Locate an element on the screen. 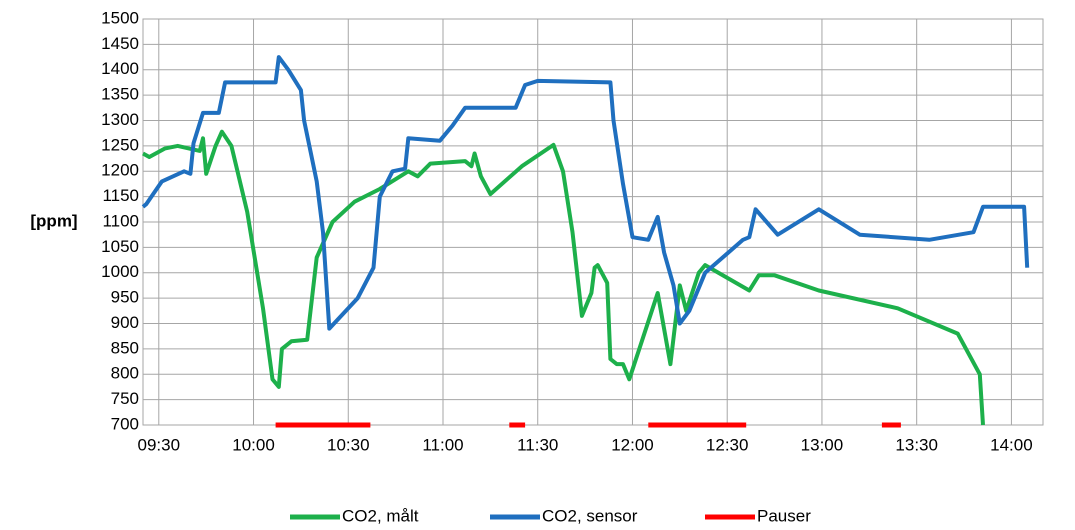 This screenshot has height=530, width=1075. legend-label: Pauser is located at coordinates (784, 515).